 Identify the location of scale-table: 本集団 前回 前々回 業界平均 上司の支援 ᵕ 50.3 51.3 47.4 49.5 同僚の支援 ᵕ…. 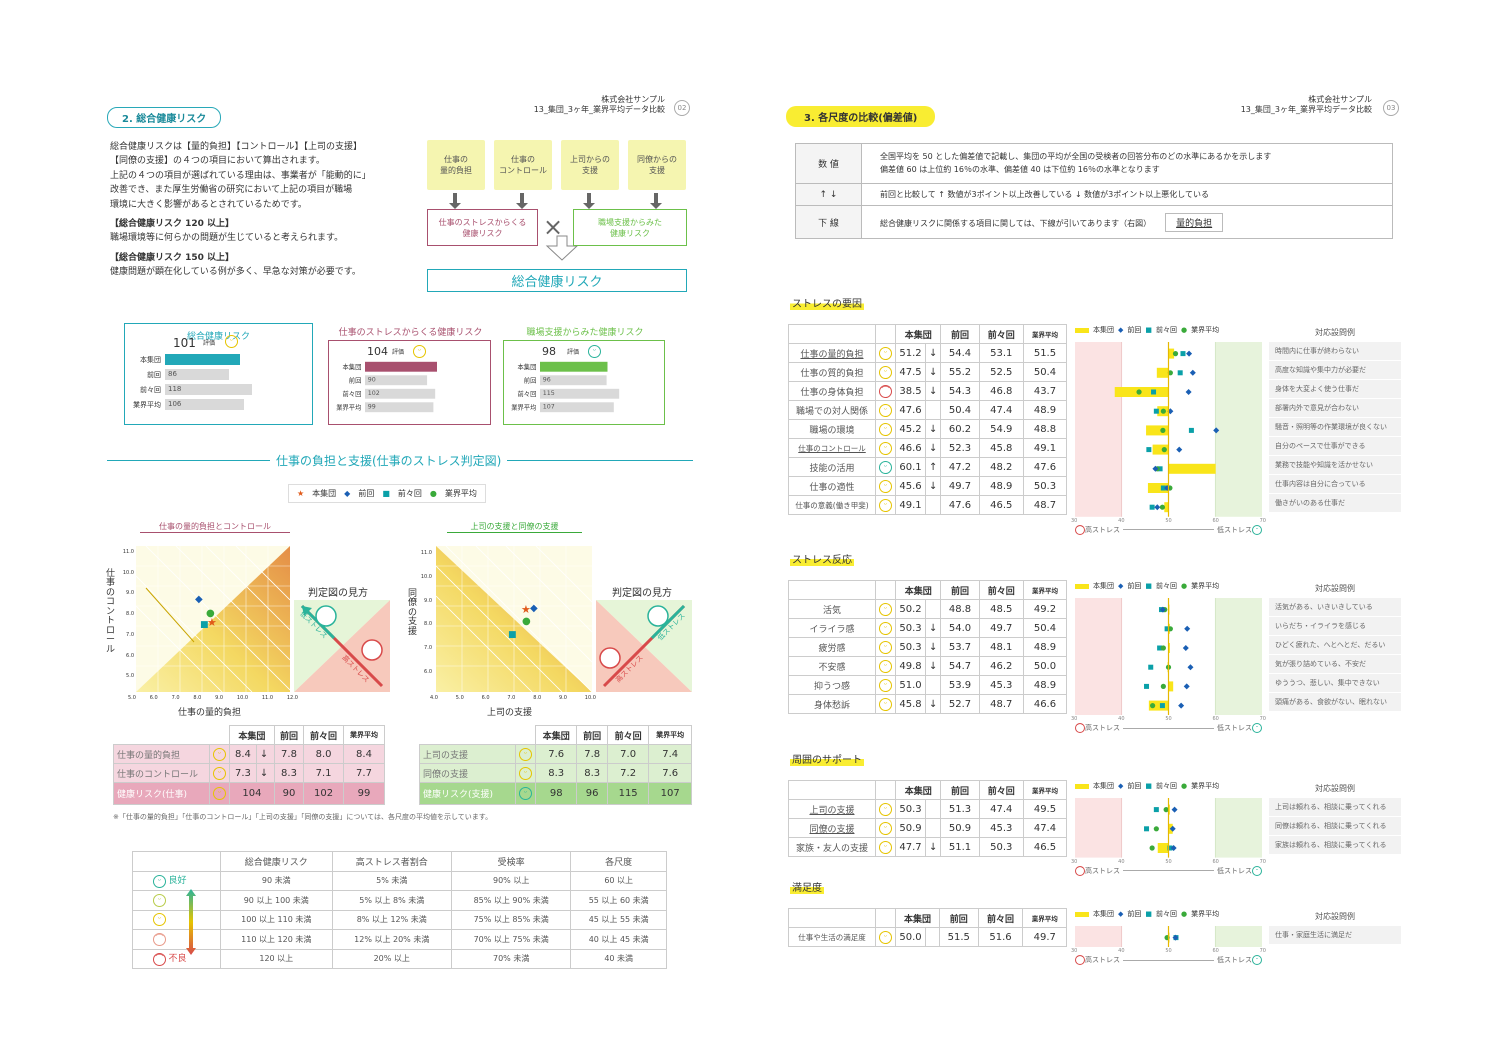
(928, 818).